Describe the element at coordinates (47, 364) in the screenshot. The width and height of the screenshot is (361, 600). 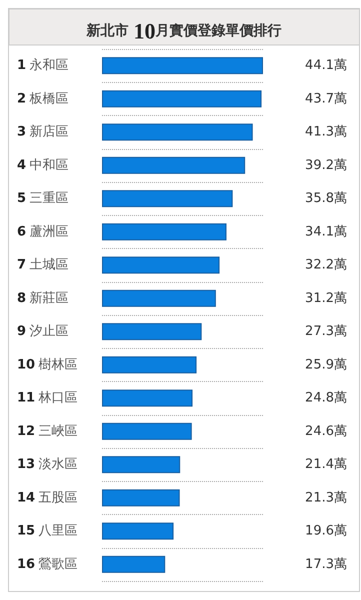
I see `y-tick-label: 10 樹林區` at that location.